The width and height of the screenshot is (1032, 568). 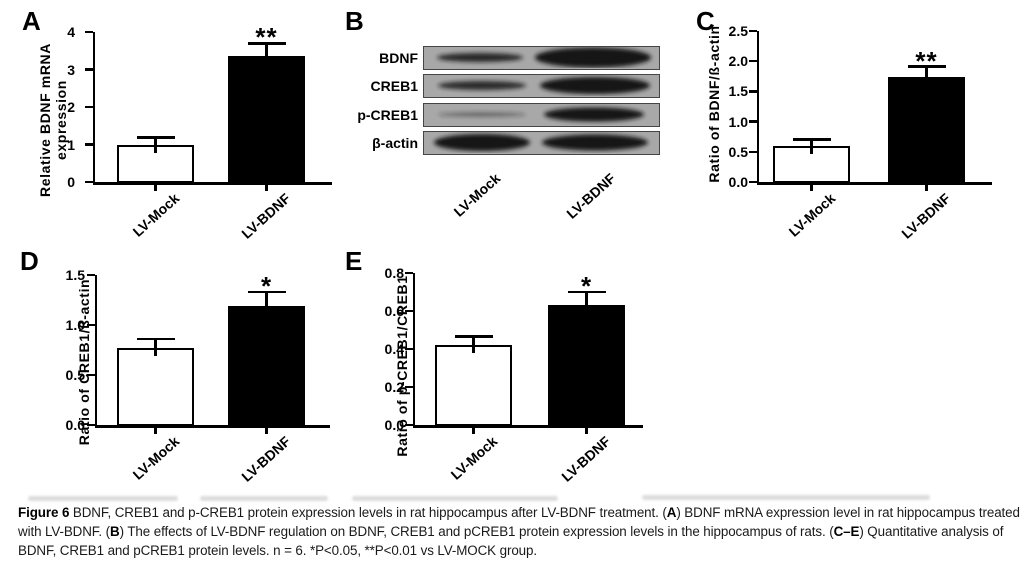 I want to click on blot-strip-p-creb1, so click(x=541, y=115).